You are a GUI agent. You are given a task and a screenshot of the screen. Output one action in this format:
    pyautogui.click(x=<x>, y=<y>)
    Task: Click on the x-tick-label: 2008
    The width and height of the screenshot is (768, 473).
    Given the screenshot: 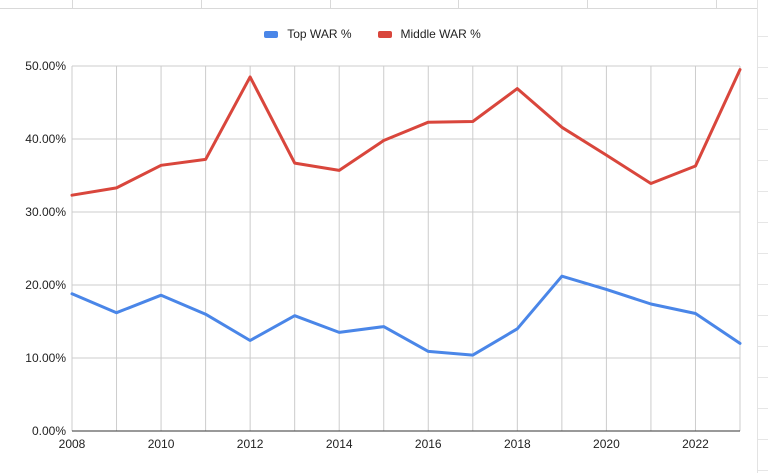 What is the action you would take?
    pyautogui.click(x=72, y=444)
    